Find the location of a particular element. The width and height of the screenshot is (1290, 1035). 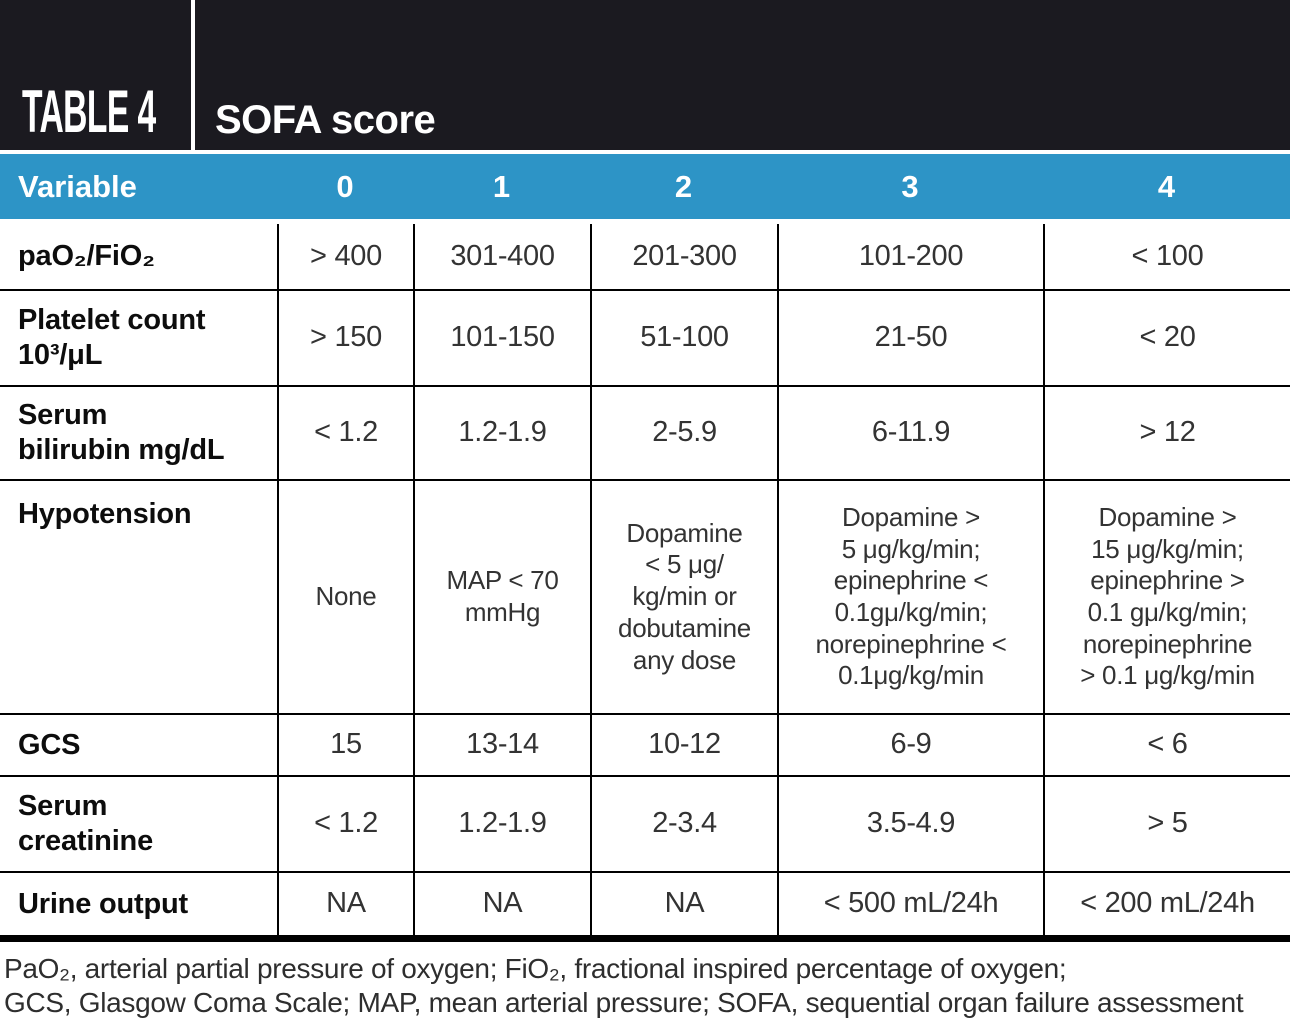

cell: 15 is located at coordinates (345, 745).